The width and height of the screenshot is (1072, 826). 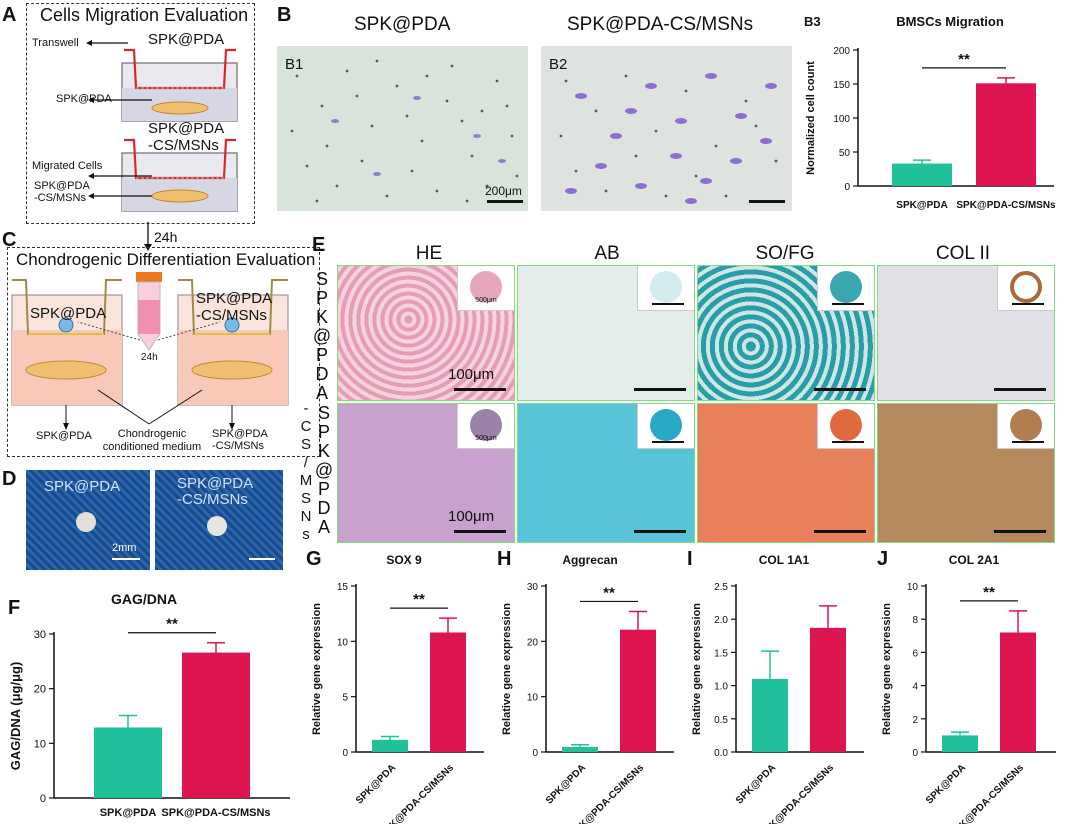 I want to click on e-col-sofg: SO/FG, so click(x=785, y=253).